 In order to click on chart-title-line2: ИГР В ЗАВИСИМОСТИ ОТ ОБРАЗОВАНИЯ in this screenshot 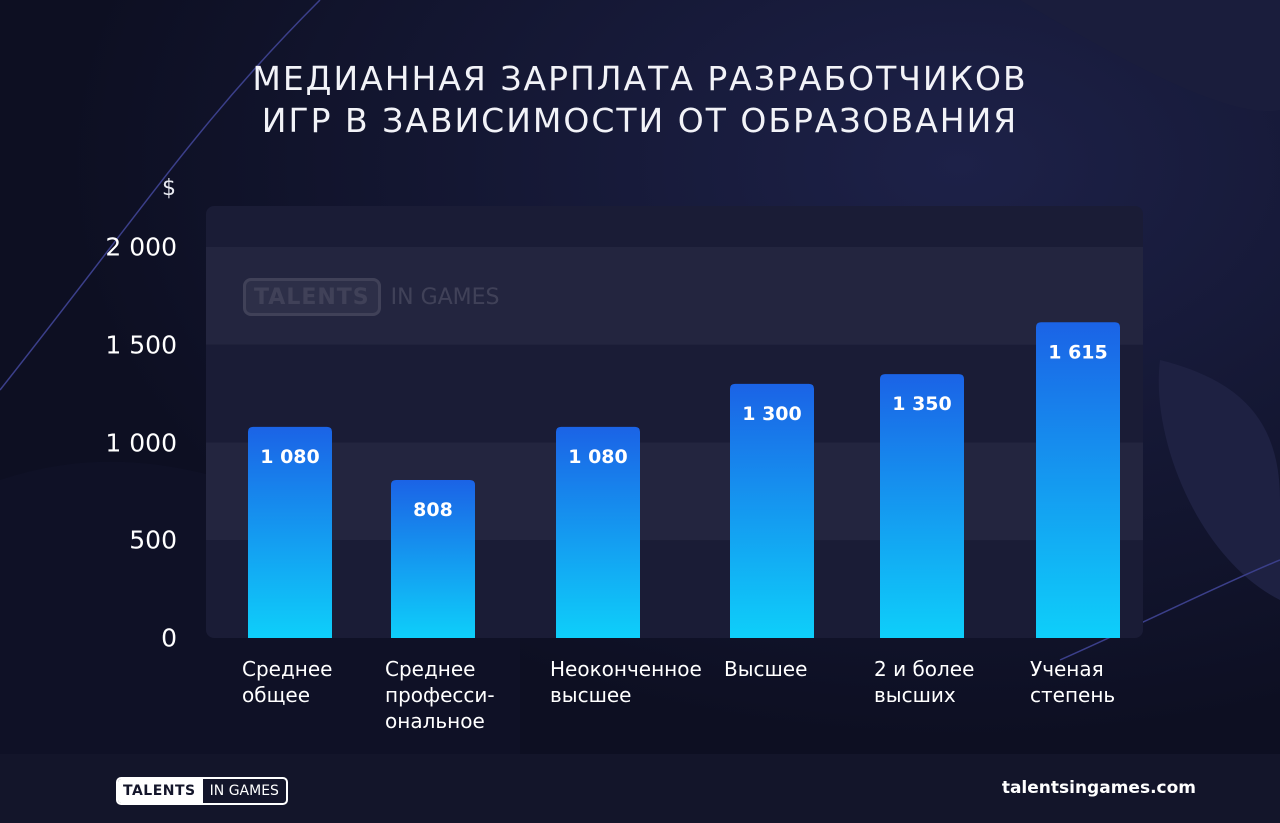, I will do `click(640, 120)`.